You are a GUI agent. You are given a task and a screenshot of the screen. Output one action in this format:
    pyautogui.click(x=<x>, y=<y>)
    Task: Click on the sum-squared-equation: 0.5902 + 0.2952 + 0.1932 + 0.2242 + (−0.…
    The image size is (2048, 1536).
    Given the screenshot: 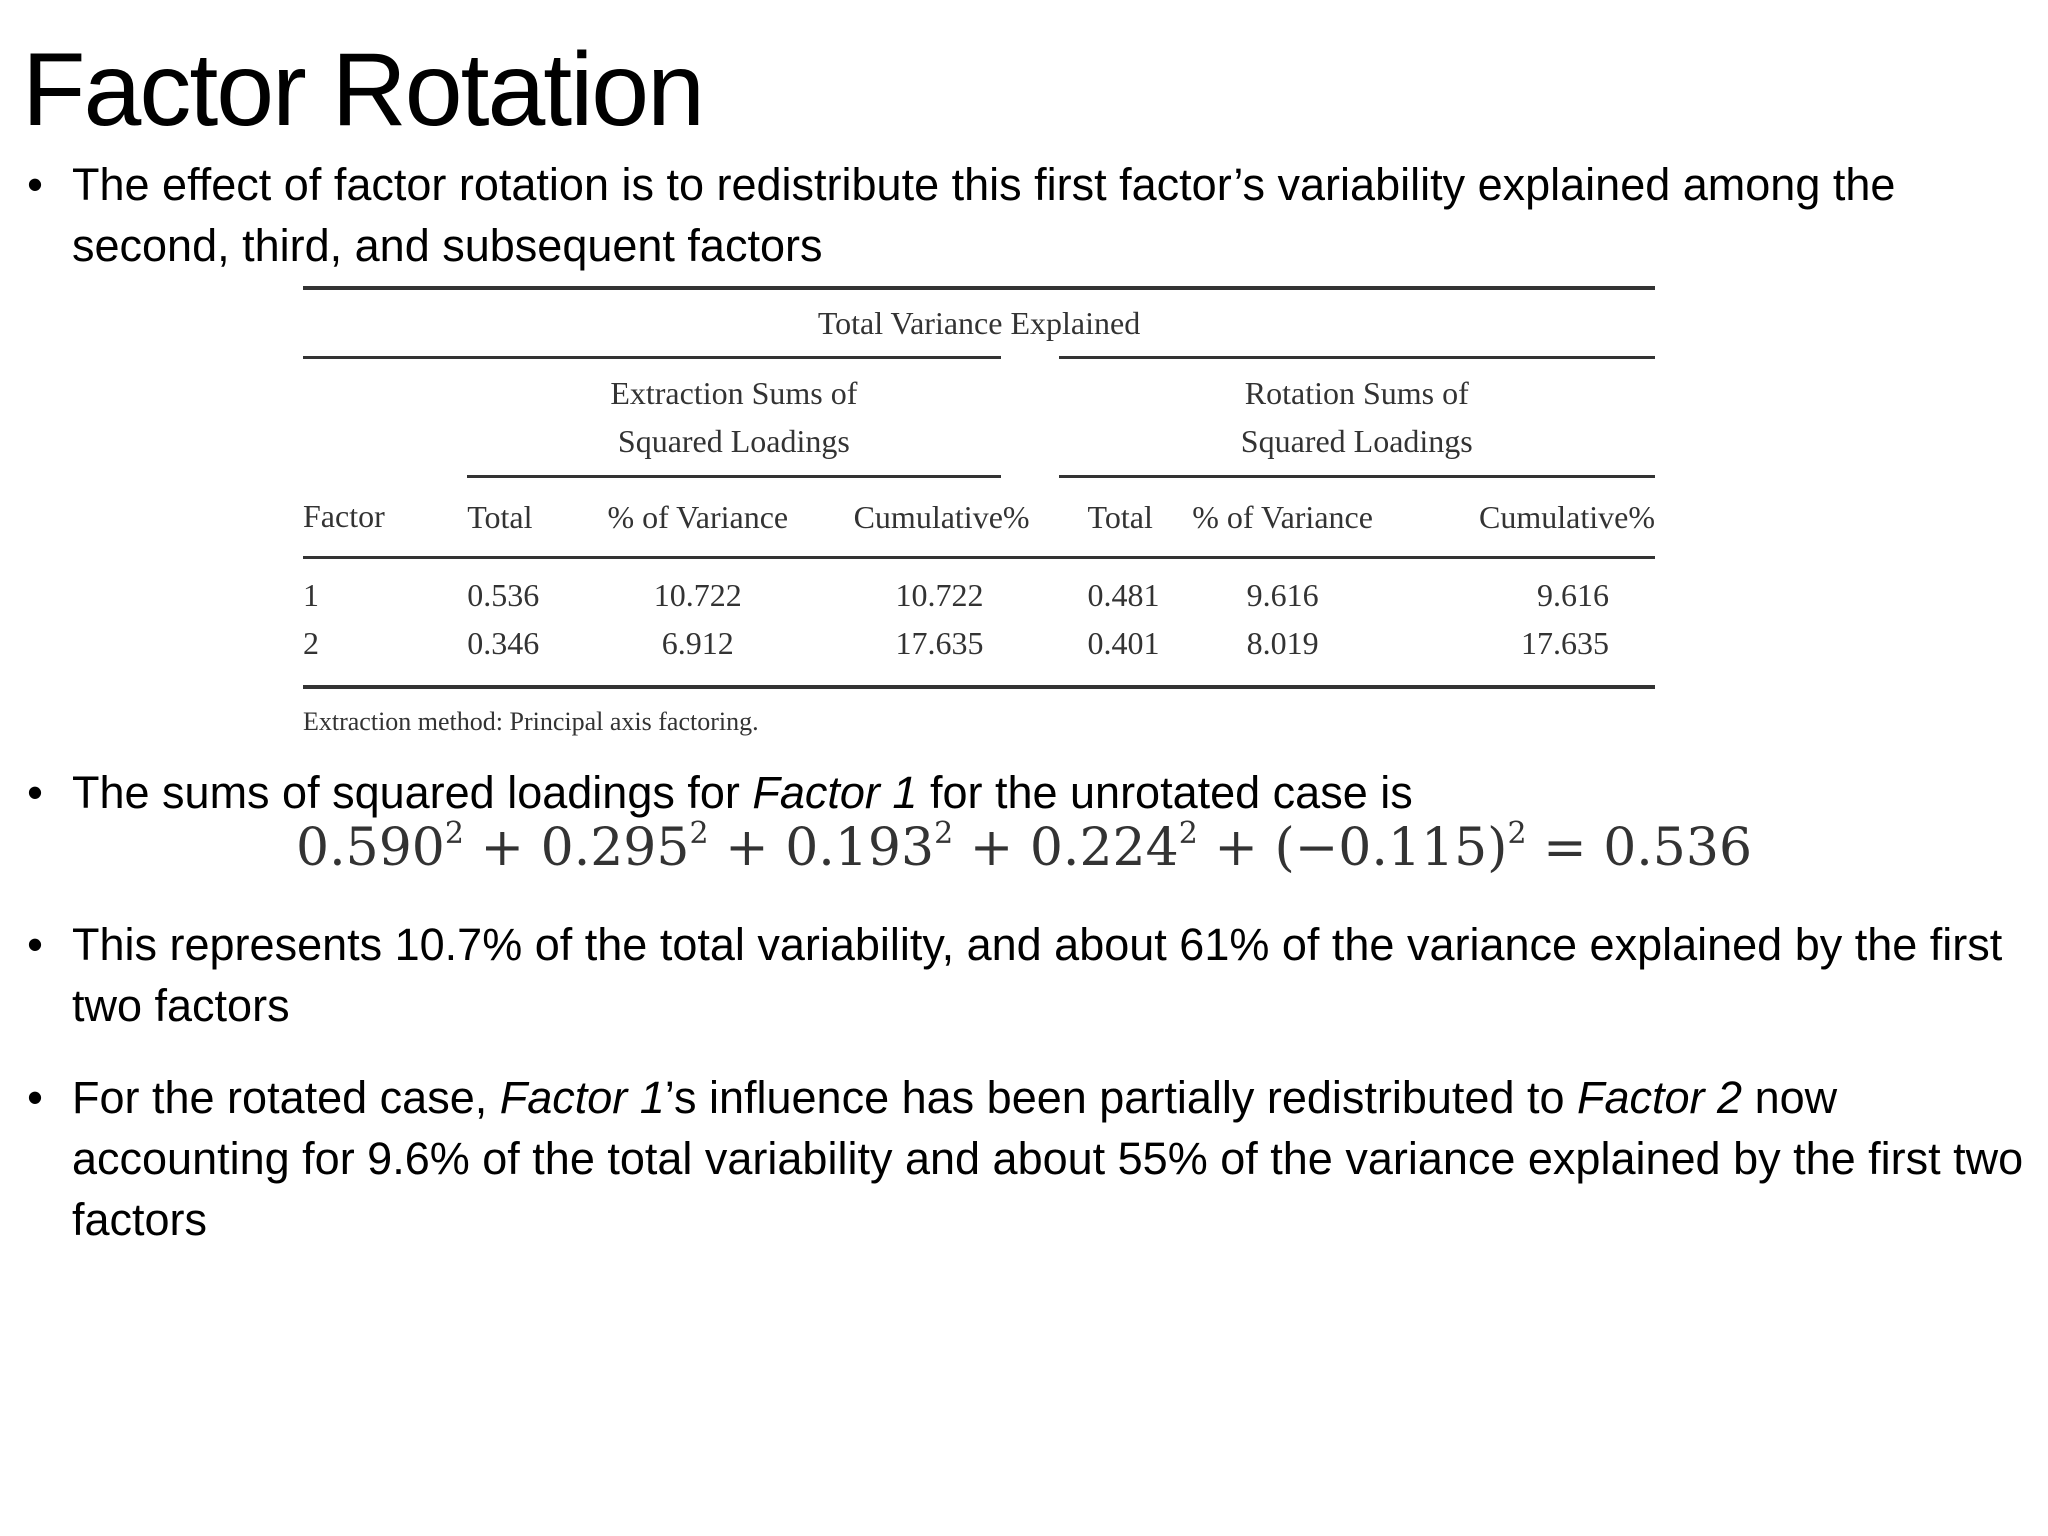 What is the action you would take?
    pyautogui.click(x=1024, y=848)
    